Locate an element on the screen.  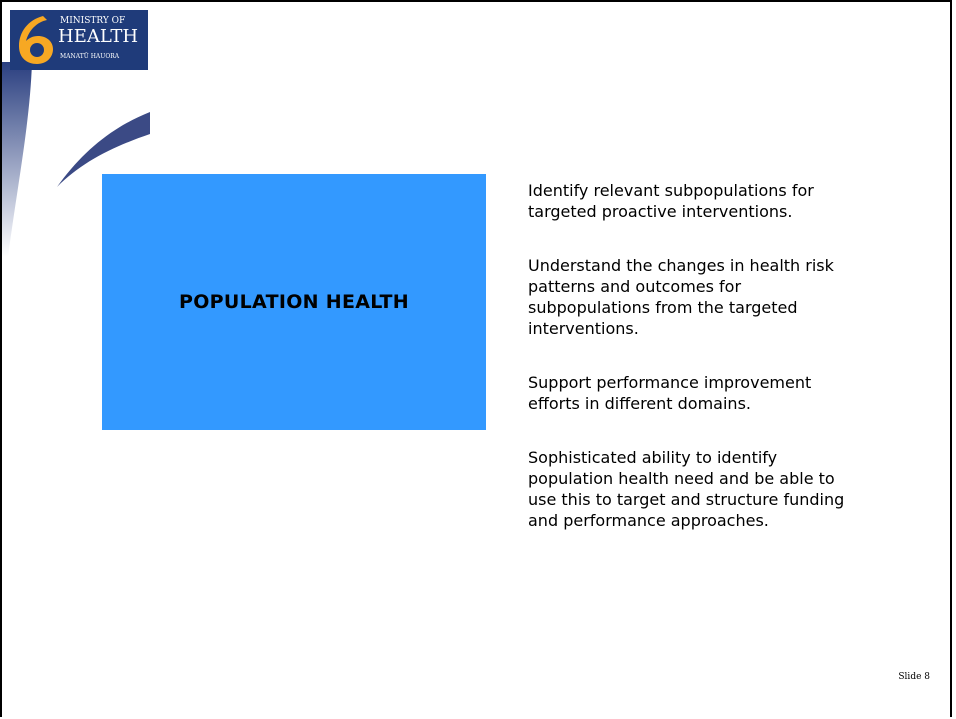
logo: MINISTRY OF HEALTH MANATŪ HAUORA is located at coordinates (79, 40).